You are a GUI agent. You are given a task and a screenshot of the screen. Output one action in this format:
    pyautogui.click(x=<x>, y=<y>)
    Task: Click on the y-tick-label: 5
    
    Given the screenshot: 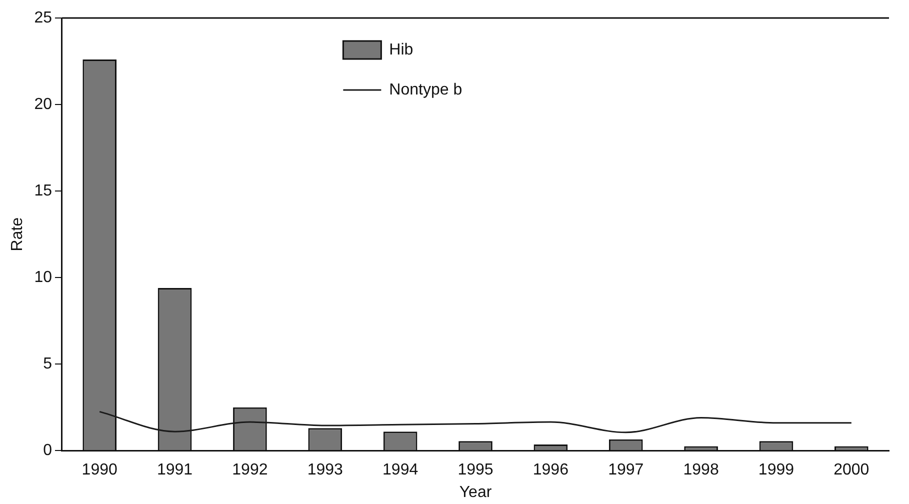 What is the action you would take?
    pyautogui.click(x=47, y=363)
    